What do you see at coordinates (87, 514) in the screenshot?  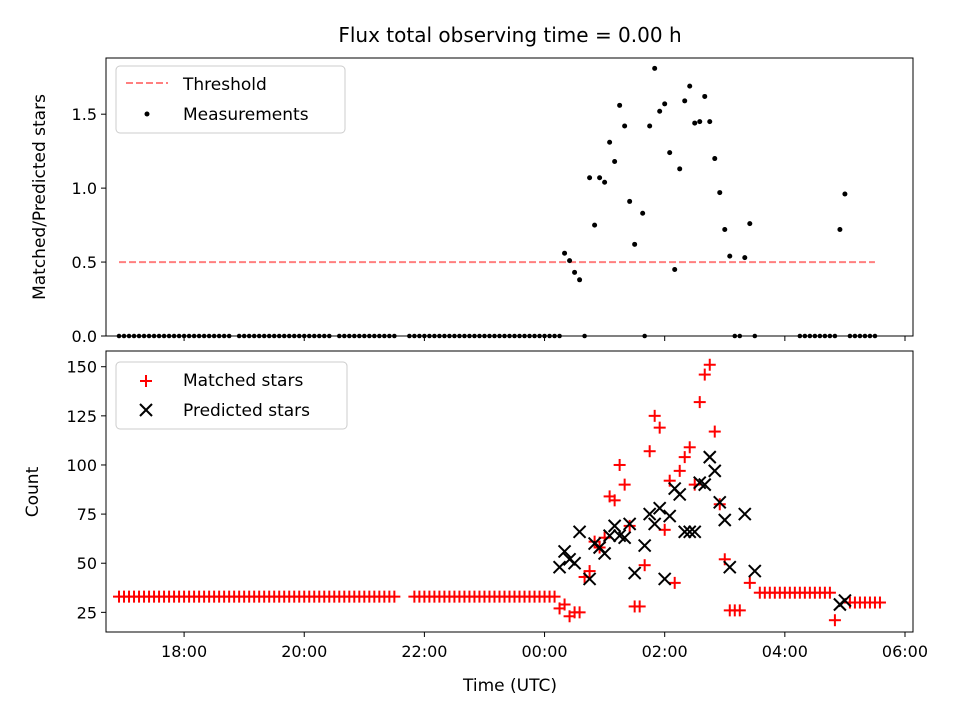 I see `count-y-tick-label: 75` at bounding box center [87, 514].